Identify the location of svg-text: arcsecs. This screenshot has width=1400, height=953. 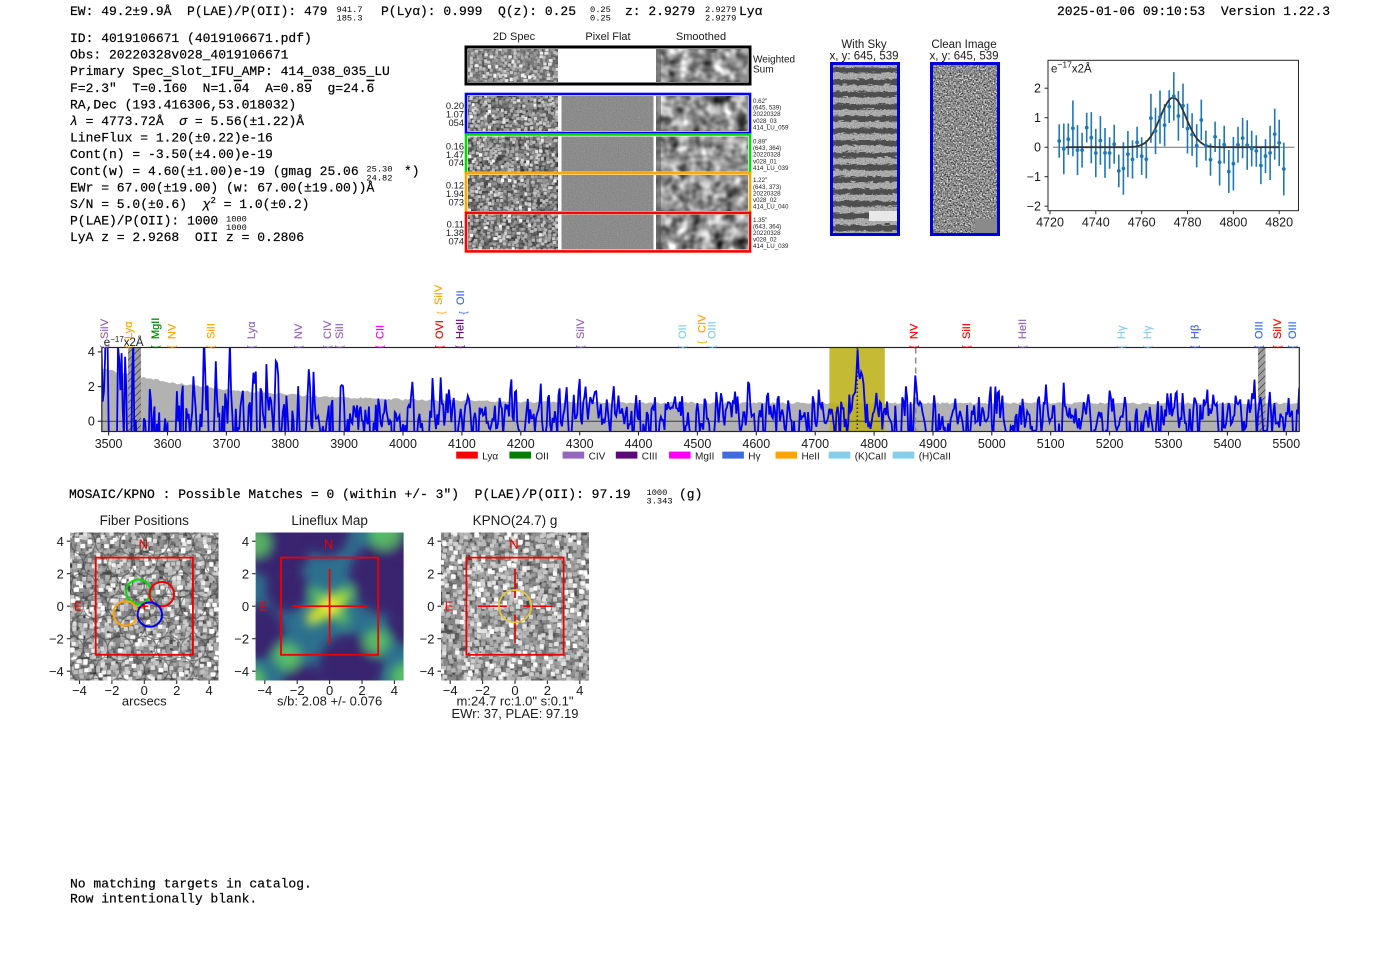
(144, 701).